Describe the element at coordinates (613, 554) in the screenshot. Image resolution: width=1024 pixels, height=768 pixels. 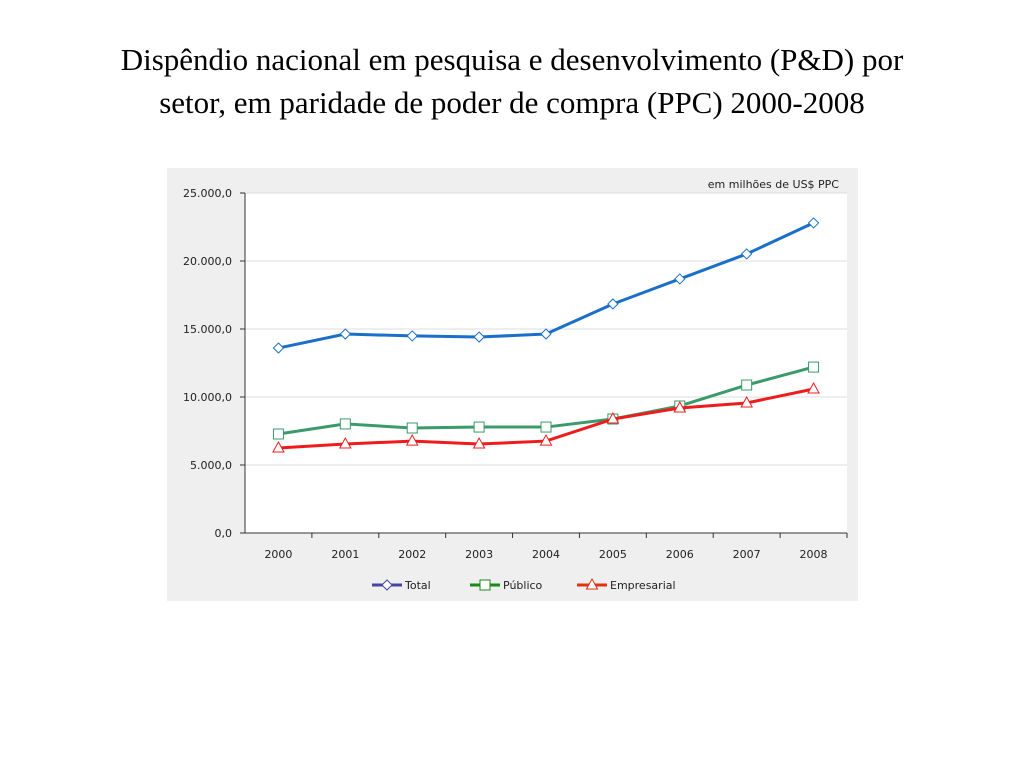
I see `x-tick-label: 2005` at that location.